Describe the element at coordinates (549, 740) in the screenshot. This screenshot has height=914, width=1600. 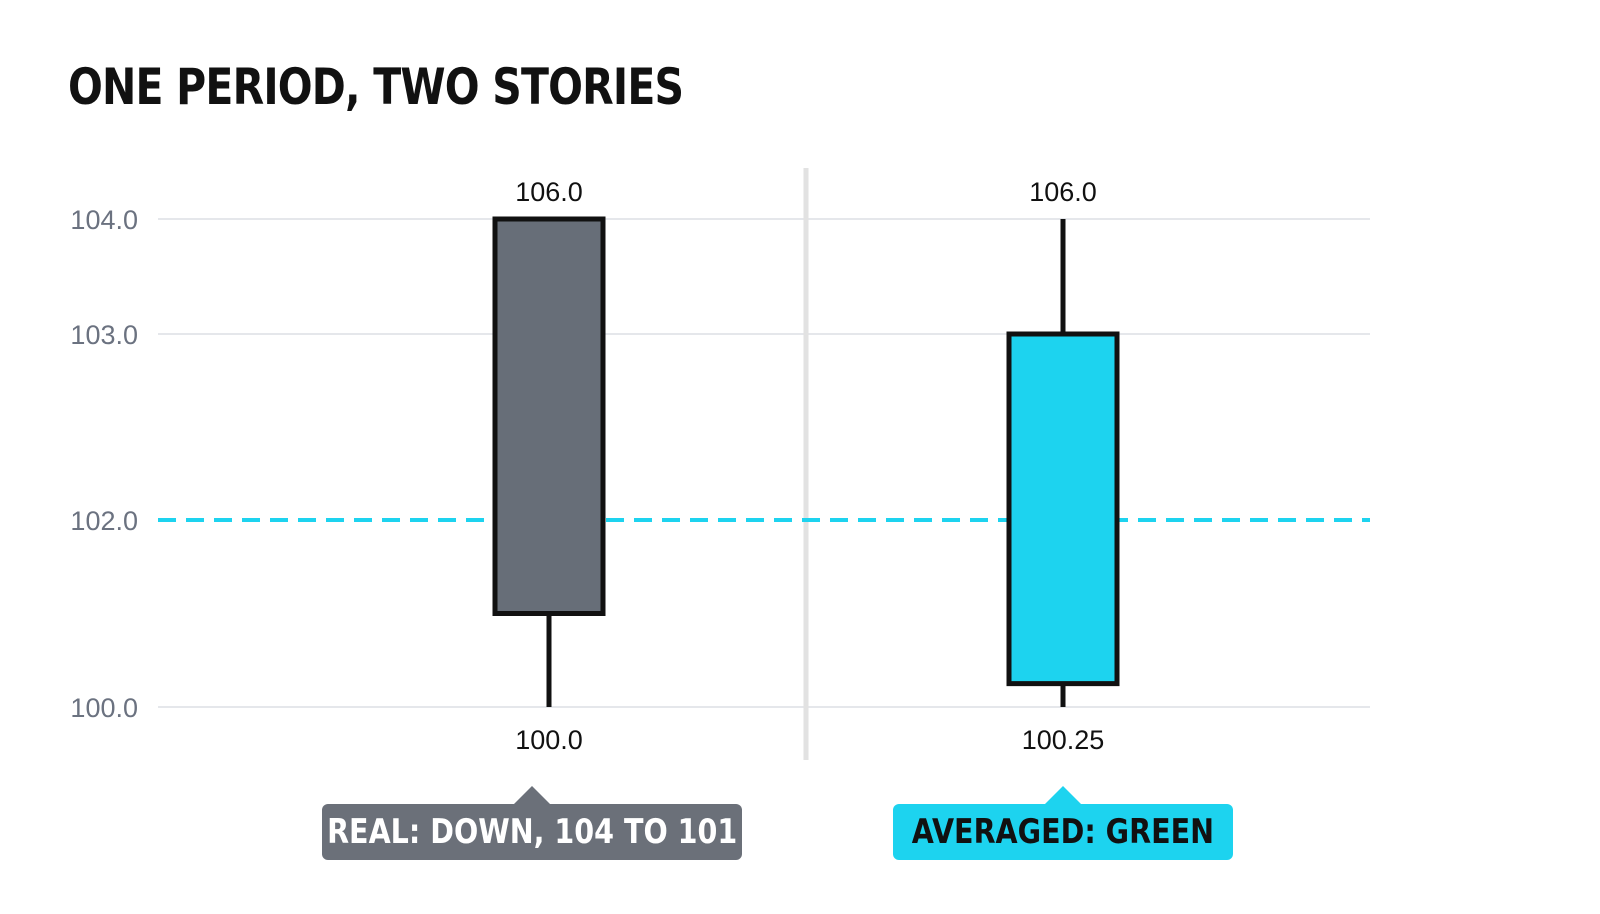
I see `candle-low-label: 100.0` at that location.